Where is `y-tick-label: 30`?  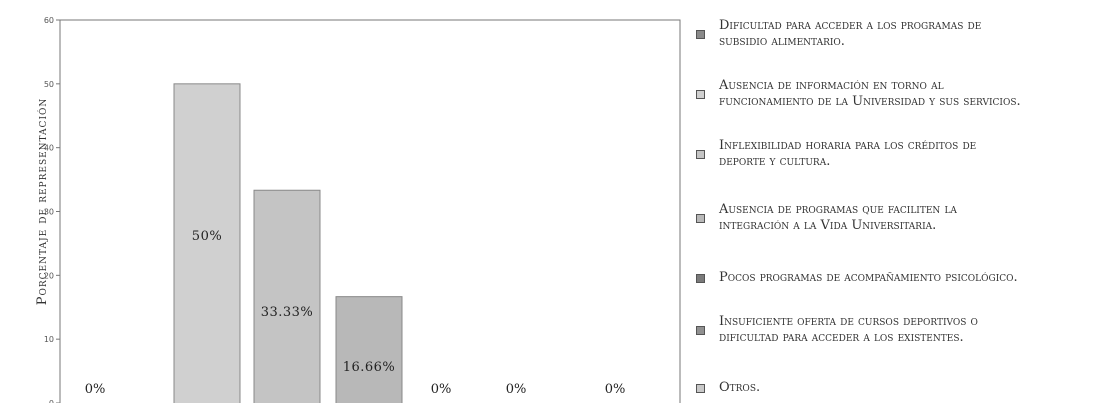
y-tick-label: 30 is located at coordinates (49, 212).